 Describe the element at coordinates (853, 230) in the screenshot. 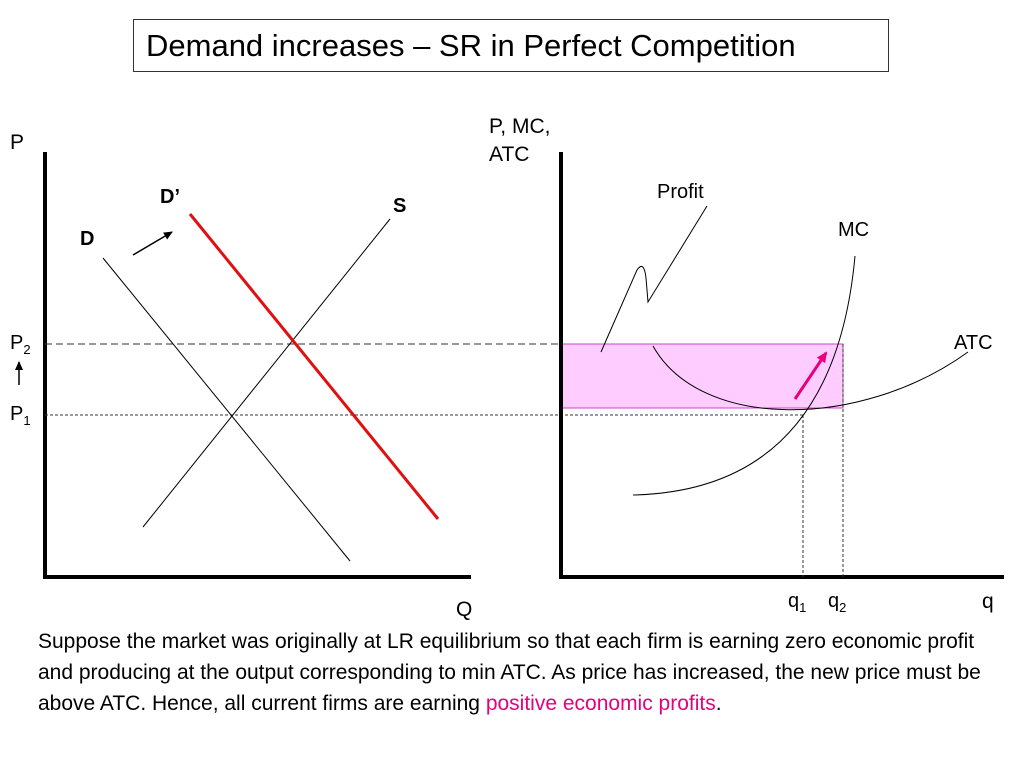

I see `mc-label: MC` at that location.